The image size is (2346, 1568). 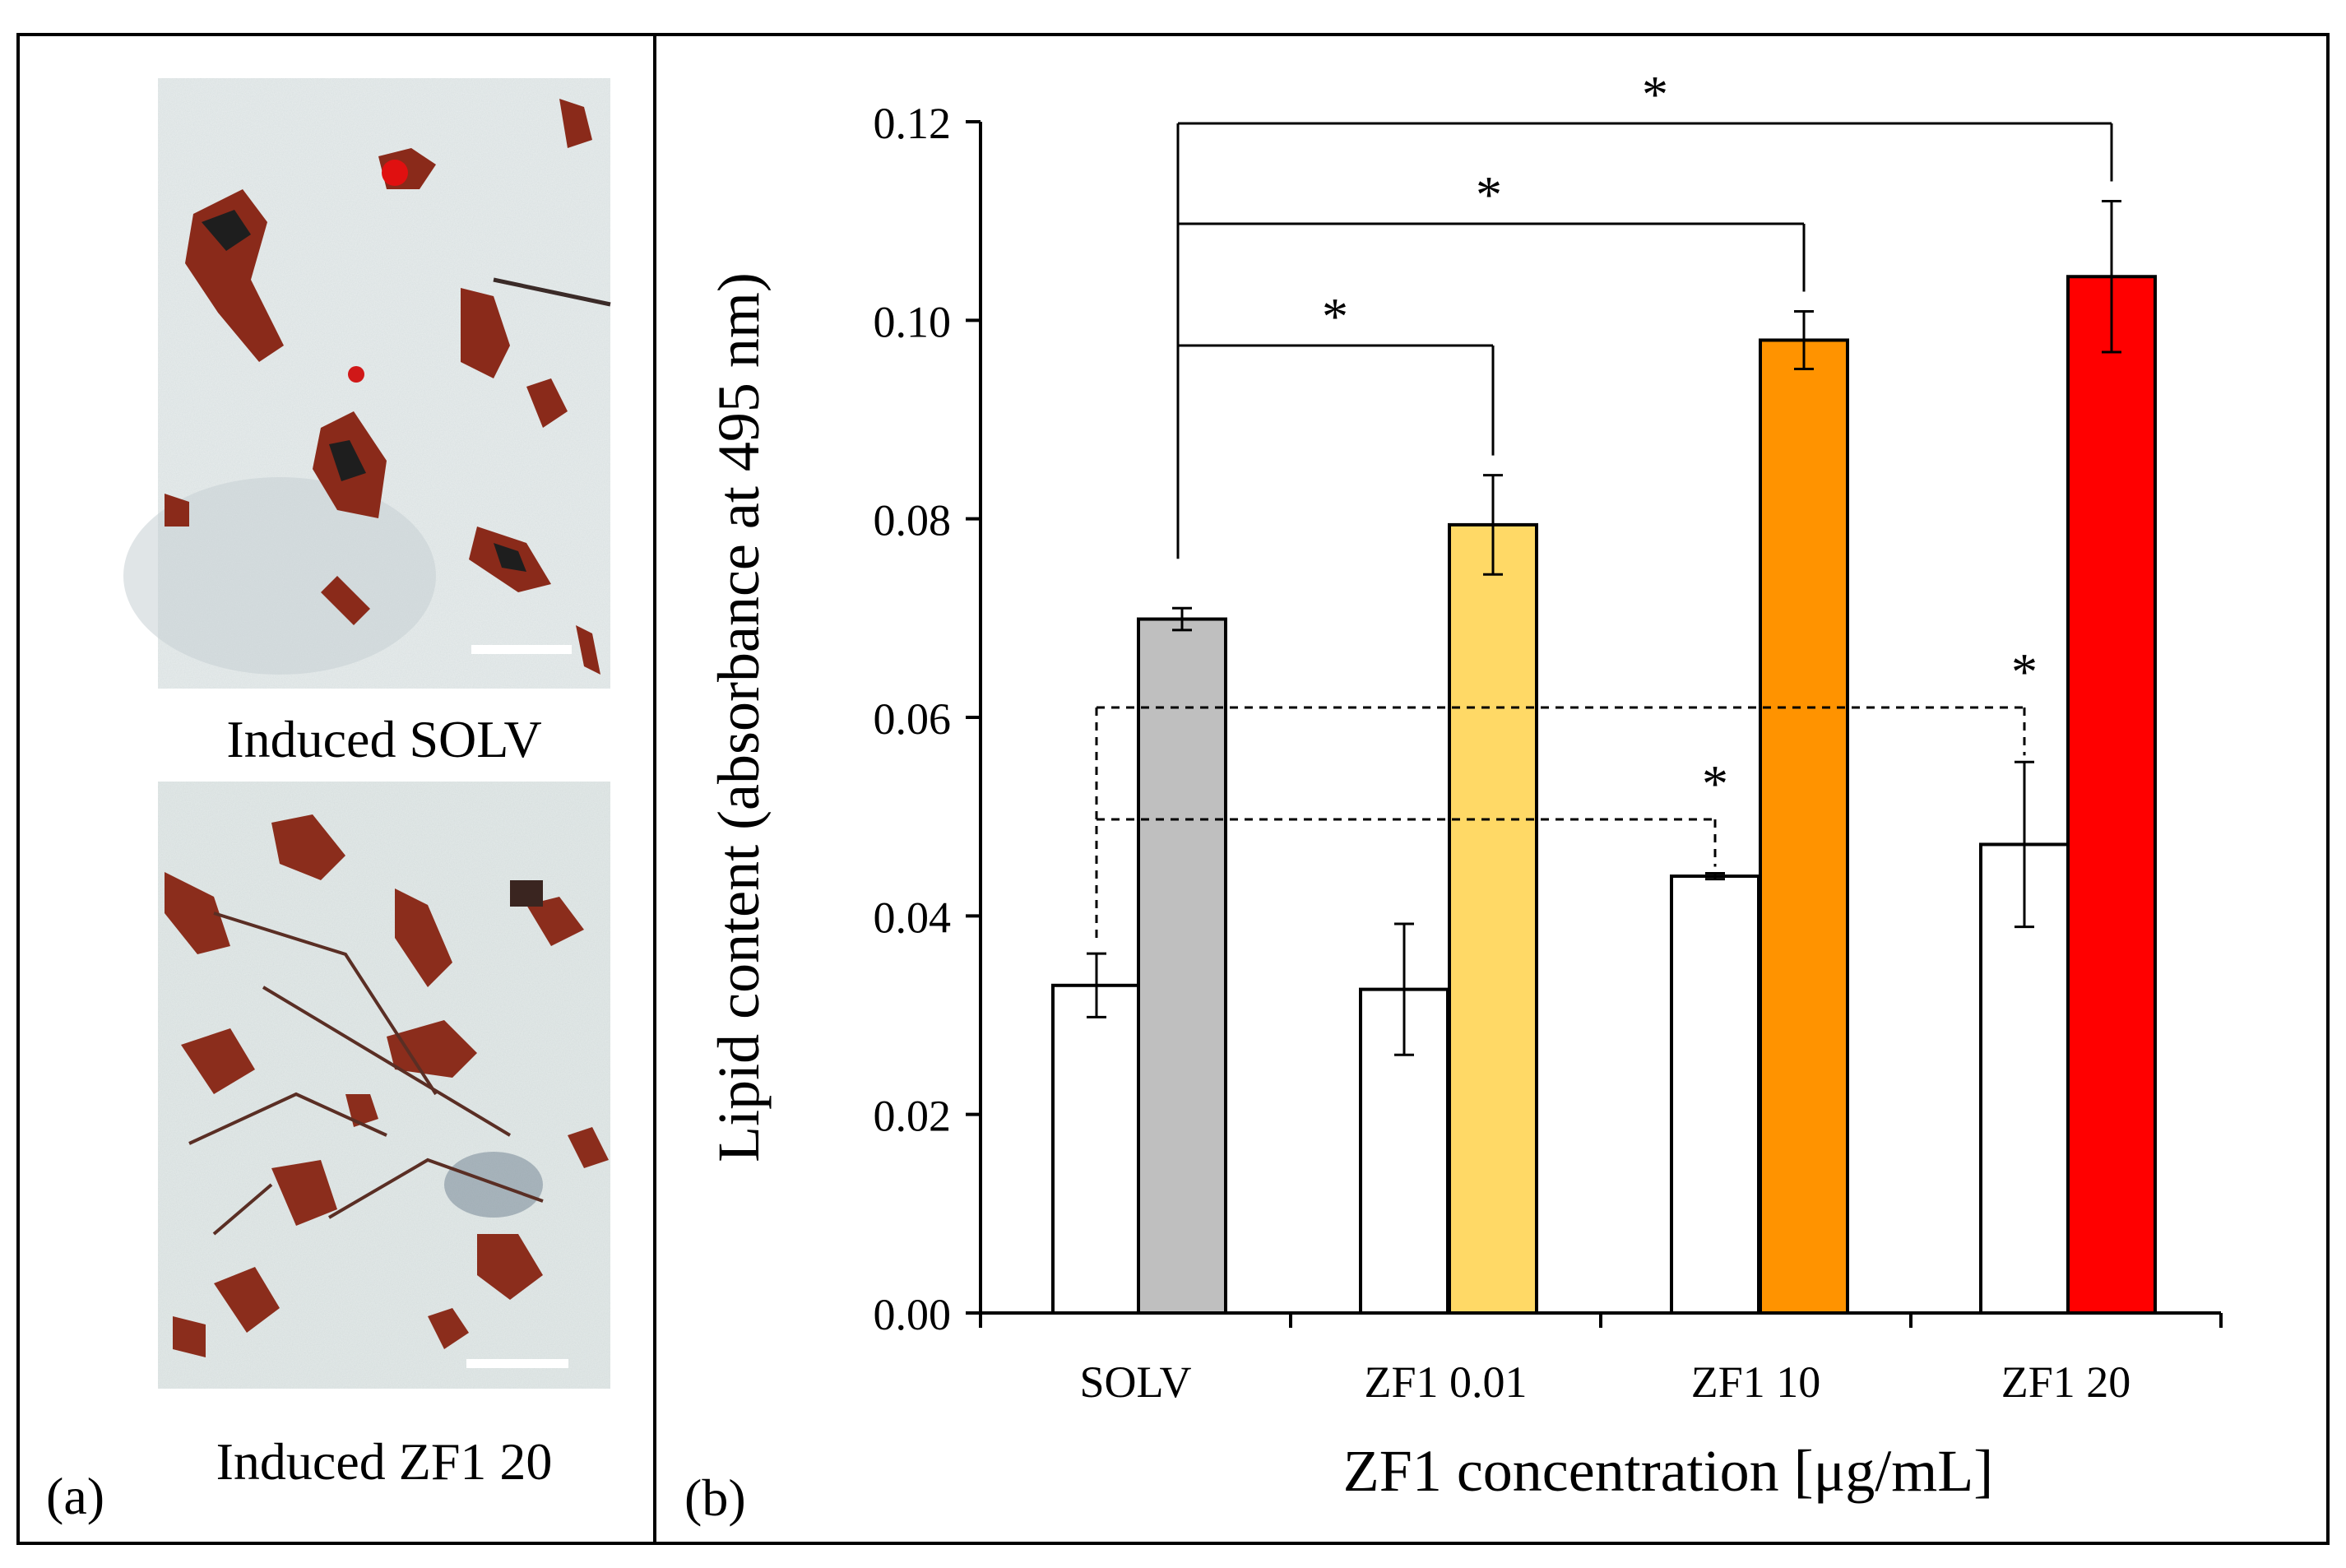 I want to click on x-tick-label: SOLV, so click(x=1135, y=1382).